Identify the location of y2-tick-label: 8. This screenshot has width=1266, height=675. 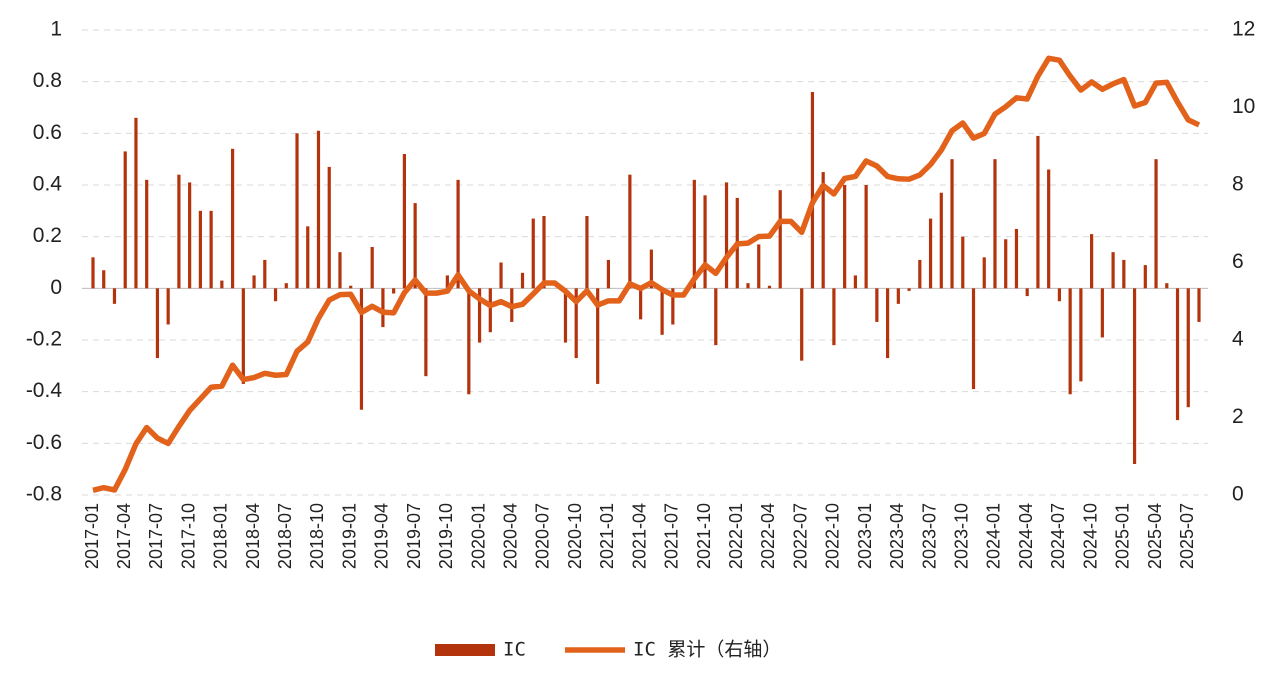
(1238, 184).